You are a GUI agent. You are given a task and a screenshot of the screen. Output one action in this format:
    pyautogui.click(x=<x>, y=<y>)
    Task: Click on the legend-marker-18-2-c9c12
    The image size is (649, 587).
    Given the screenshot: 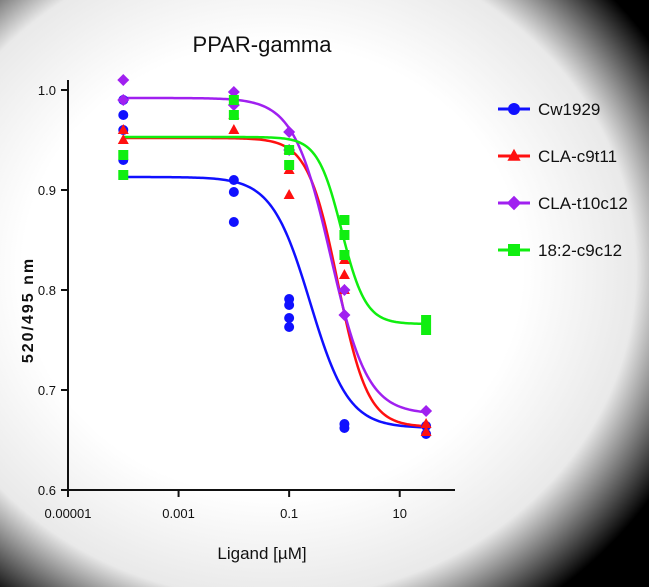 What is the action you would take?
    pyautogui.click(x=514, y=250)
    